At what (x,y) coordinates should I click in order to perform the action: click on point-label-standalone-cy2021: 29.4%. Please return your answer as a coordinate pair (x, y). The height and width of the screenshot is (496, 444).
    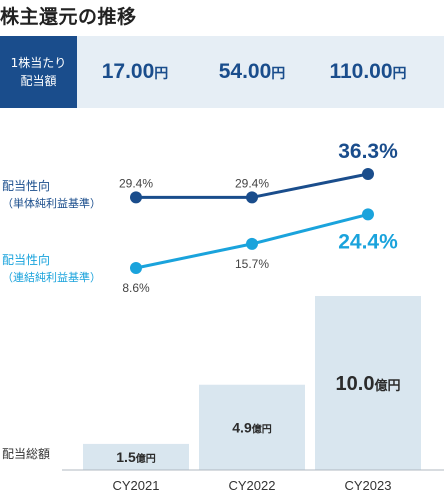
    Looking at the image, I should click on (136, 183).